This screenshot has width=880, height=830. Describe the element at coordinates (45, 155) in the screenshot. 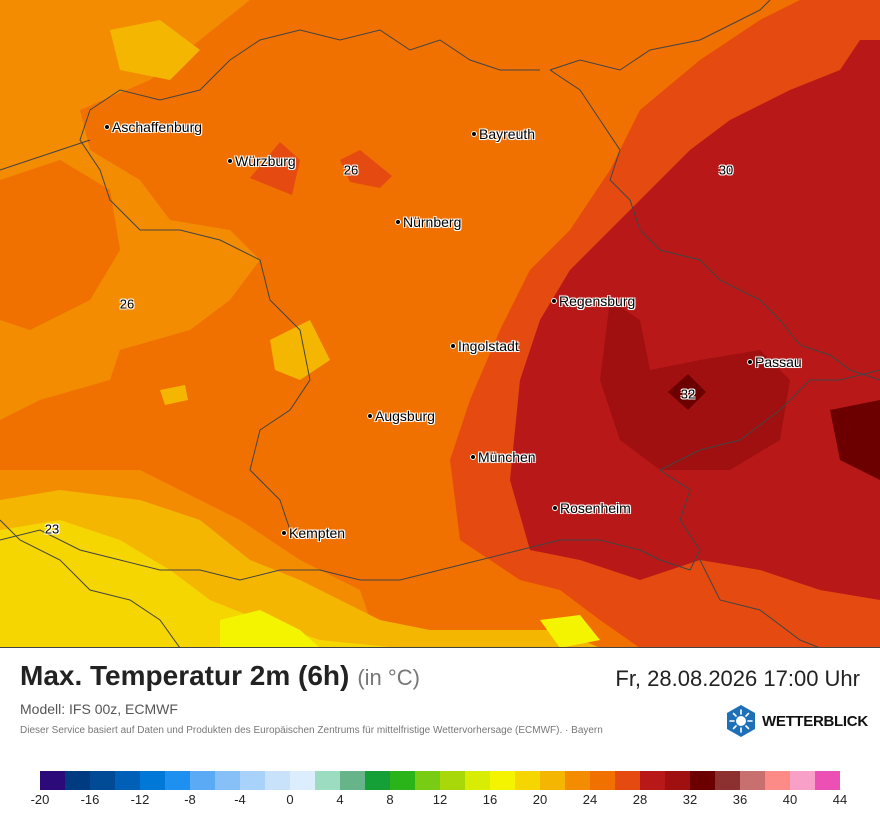

I see `border-hesse` at that location.